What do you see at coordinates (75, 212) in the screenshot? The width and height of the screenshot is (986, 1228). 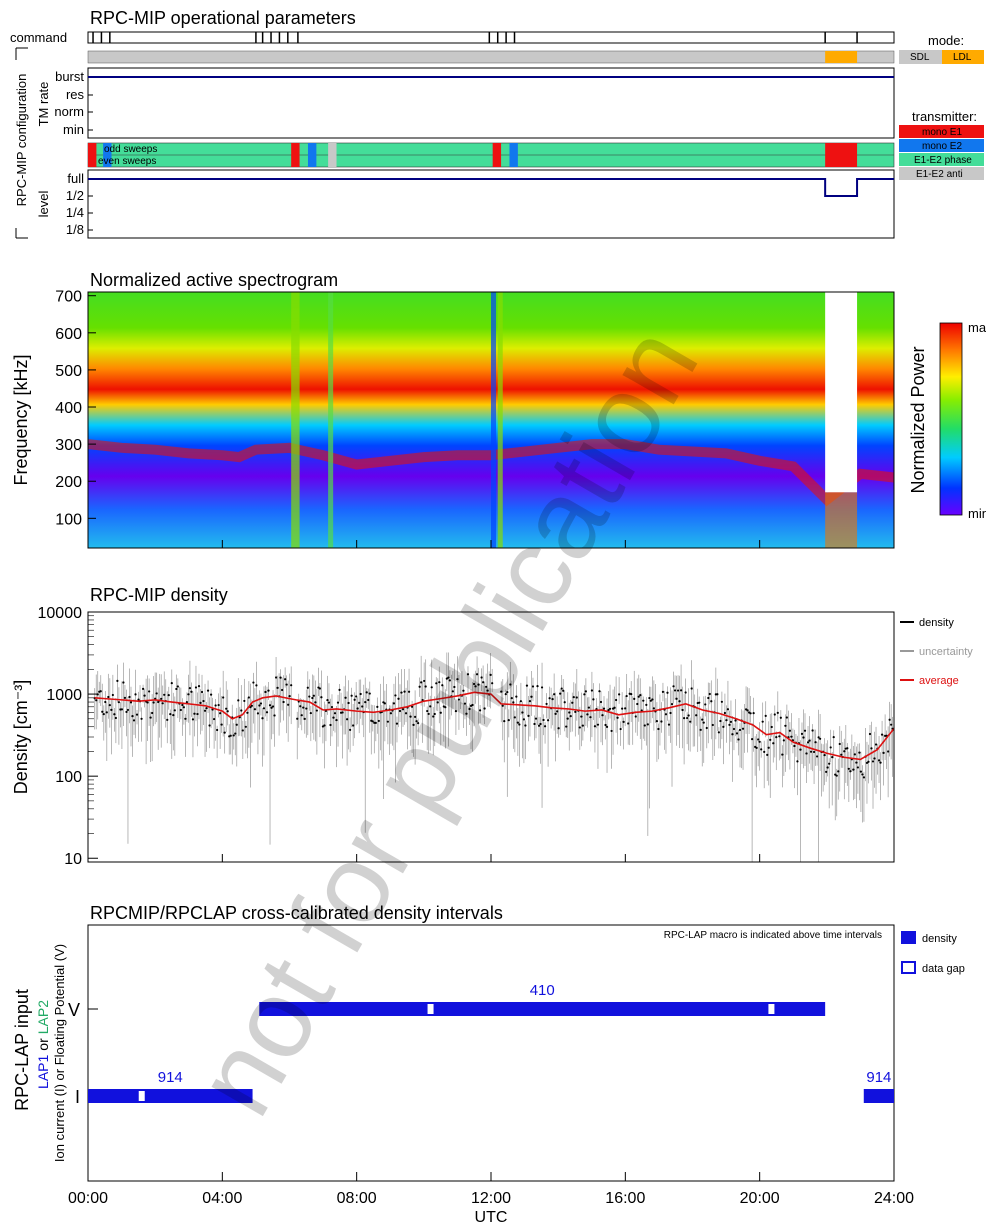 I see `level-tick-label: 1/4` at bounding box center [75, 212].